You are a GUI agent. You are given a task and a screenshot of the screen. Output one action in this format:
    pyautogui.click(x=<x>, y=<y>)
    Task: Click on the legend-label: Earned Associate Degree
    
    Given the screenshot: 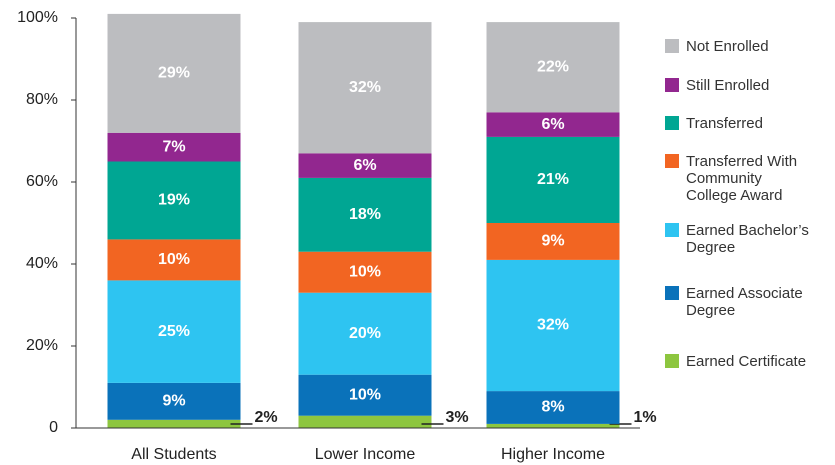 What is the action you would take?
    pyautogui.click(x=744, y=302)
    